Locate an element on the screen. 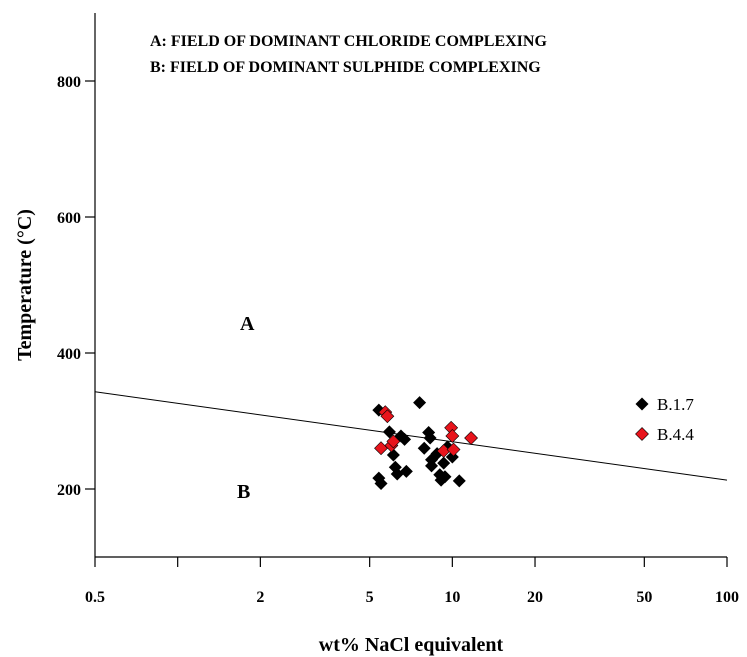 The height and width of the screenshot is (657, 747). annotation-line-a: A: FIELD OF DOMINANT CHLORIDE COMPLEXING is located at coordinates (348, 41).